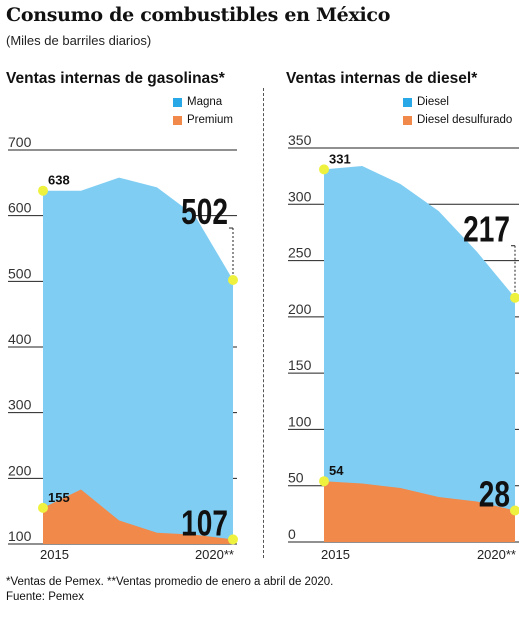 The height and width of the screenshot is (620, 519). What do you see at coordinates (204, 523) in the screenshot?
I see `gasolinas-data-label: 107` at bounding box center [204, 523].